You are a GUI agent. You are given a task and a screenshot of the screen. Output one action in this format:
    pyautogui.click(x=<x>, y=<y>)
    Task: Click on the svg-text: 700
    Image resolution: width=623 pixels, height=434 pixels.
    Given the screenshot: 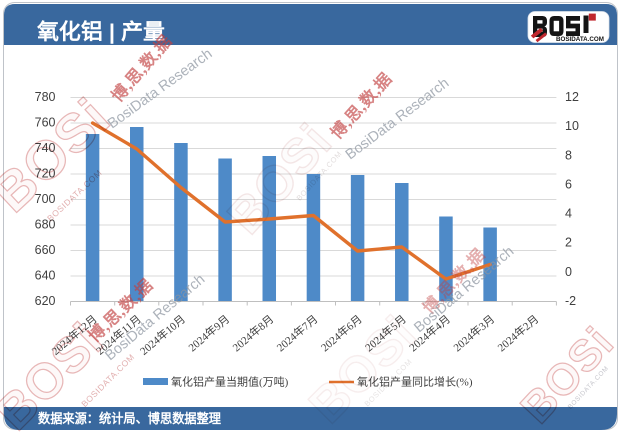 What is the action you would take?
    pyautogui.click(x=45, y=199)
    